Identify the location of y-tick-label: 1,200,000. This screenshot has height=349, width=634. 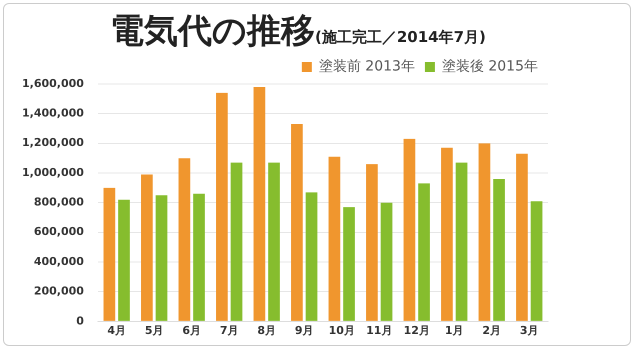
(53, 143).